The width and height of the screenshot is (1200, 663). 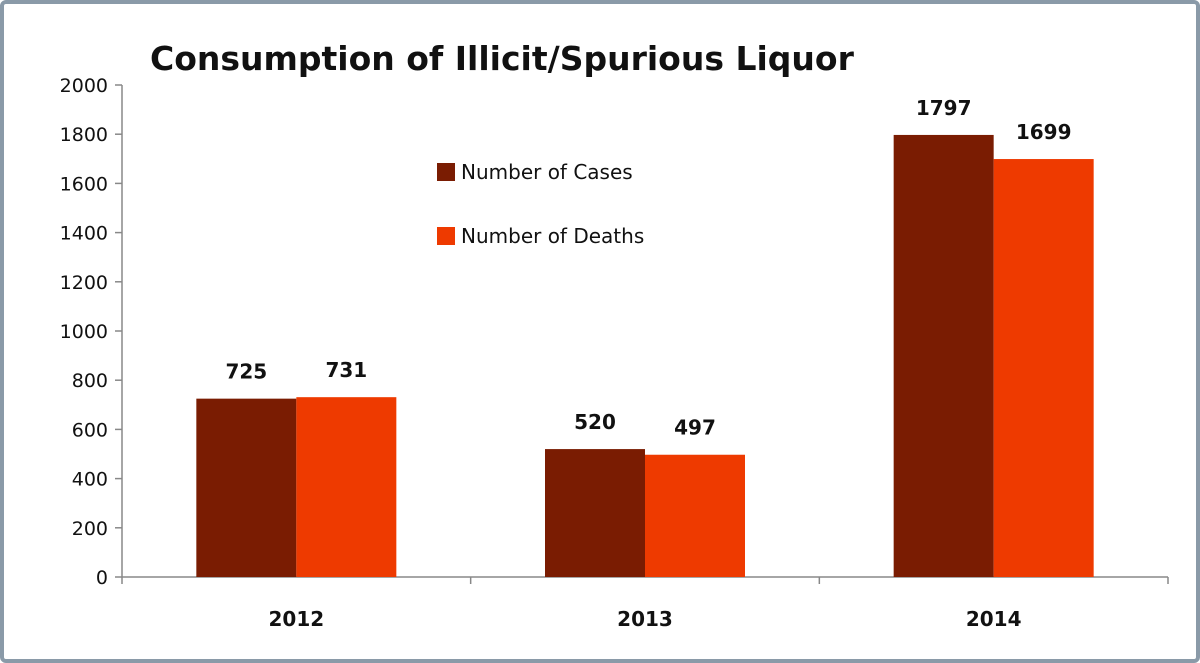 What do you see at coordinates (90, 529) in the screenshot?
I see `y-tick-label: 200` at bounding box center [90, 529].